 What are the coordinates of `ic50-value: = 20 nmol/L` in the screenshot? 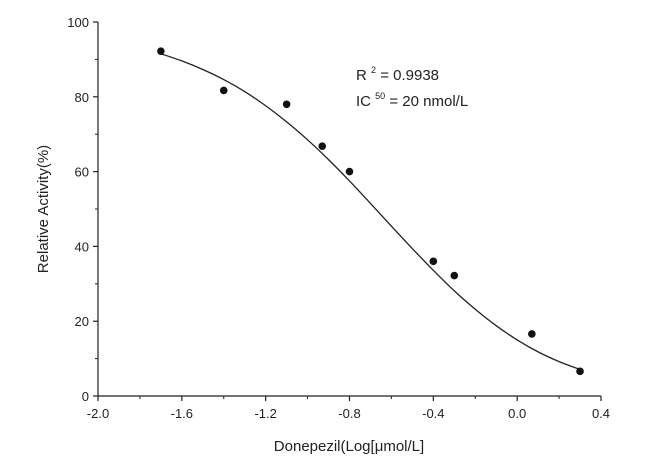 It's located at (428, 101).